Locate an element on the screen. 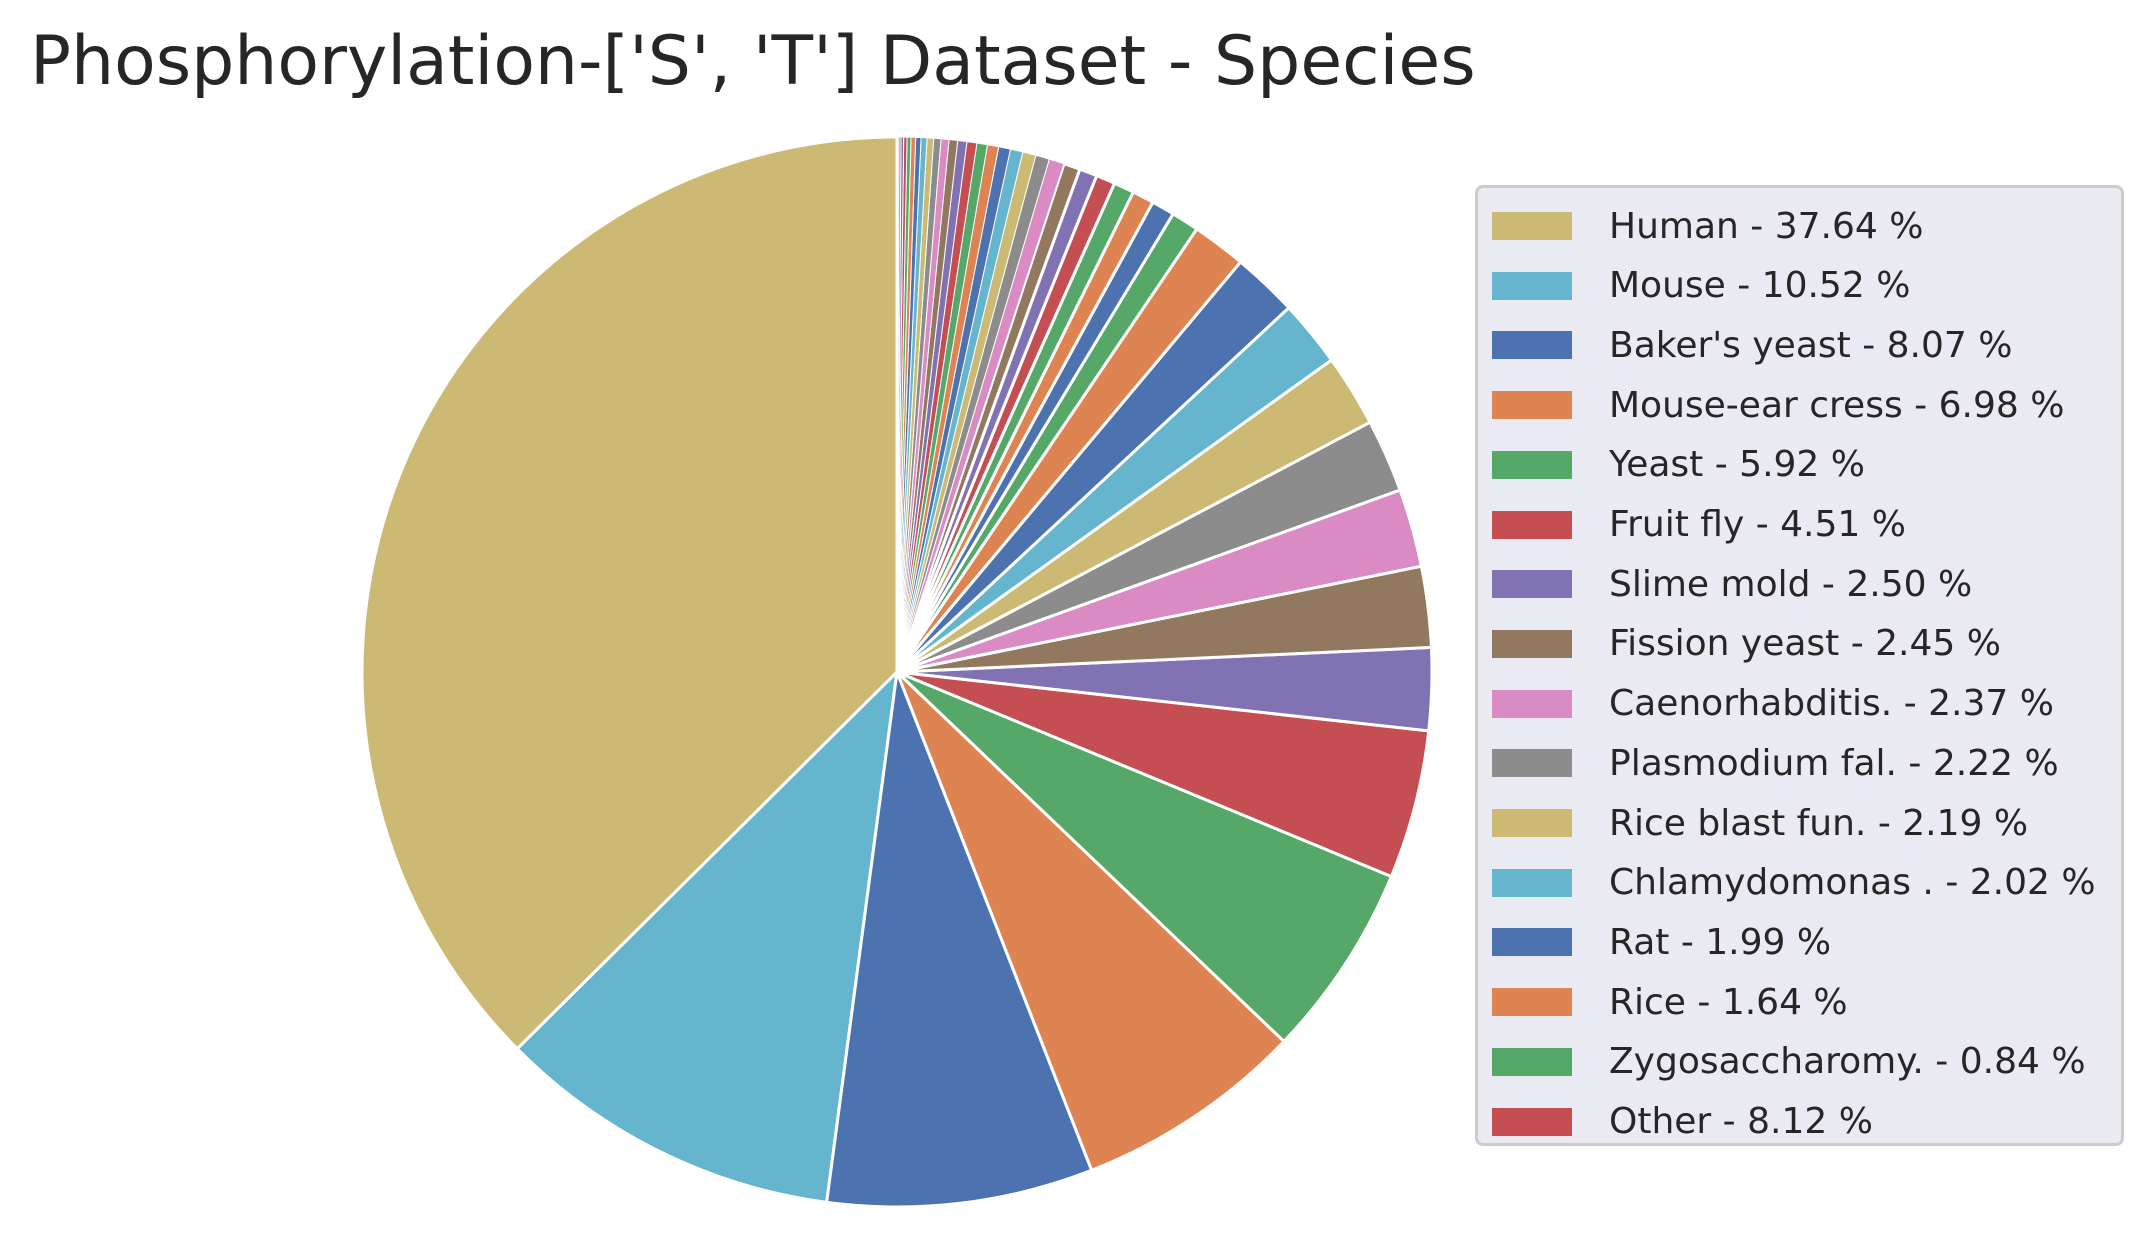 The width and height of the screenshot is (2145, 1248). legend-label: Caenorhabditis. - 2.37 % is located at coordinates (1831, 704).